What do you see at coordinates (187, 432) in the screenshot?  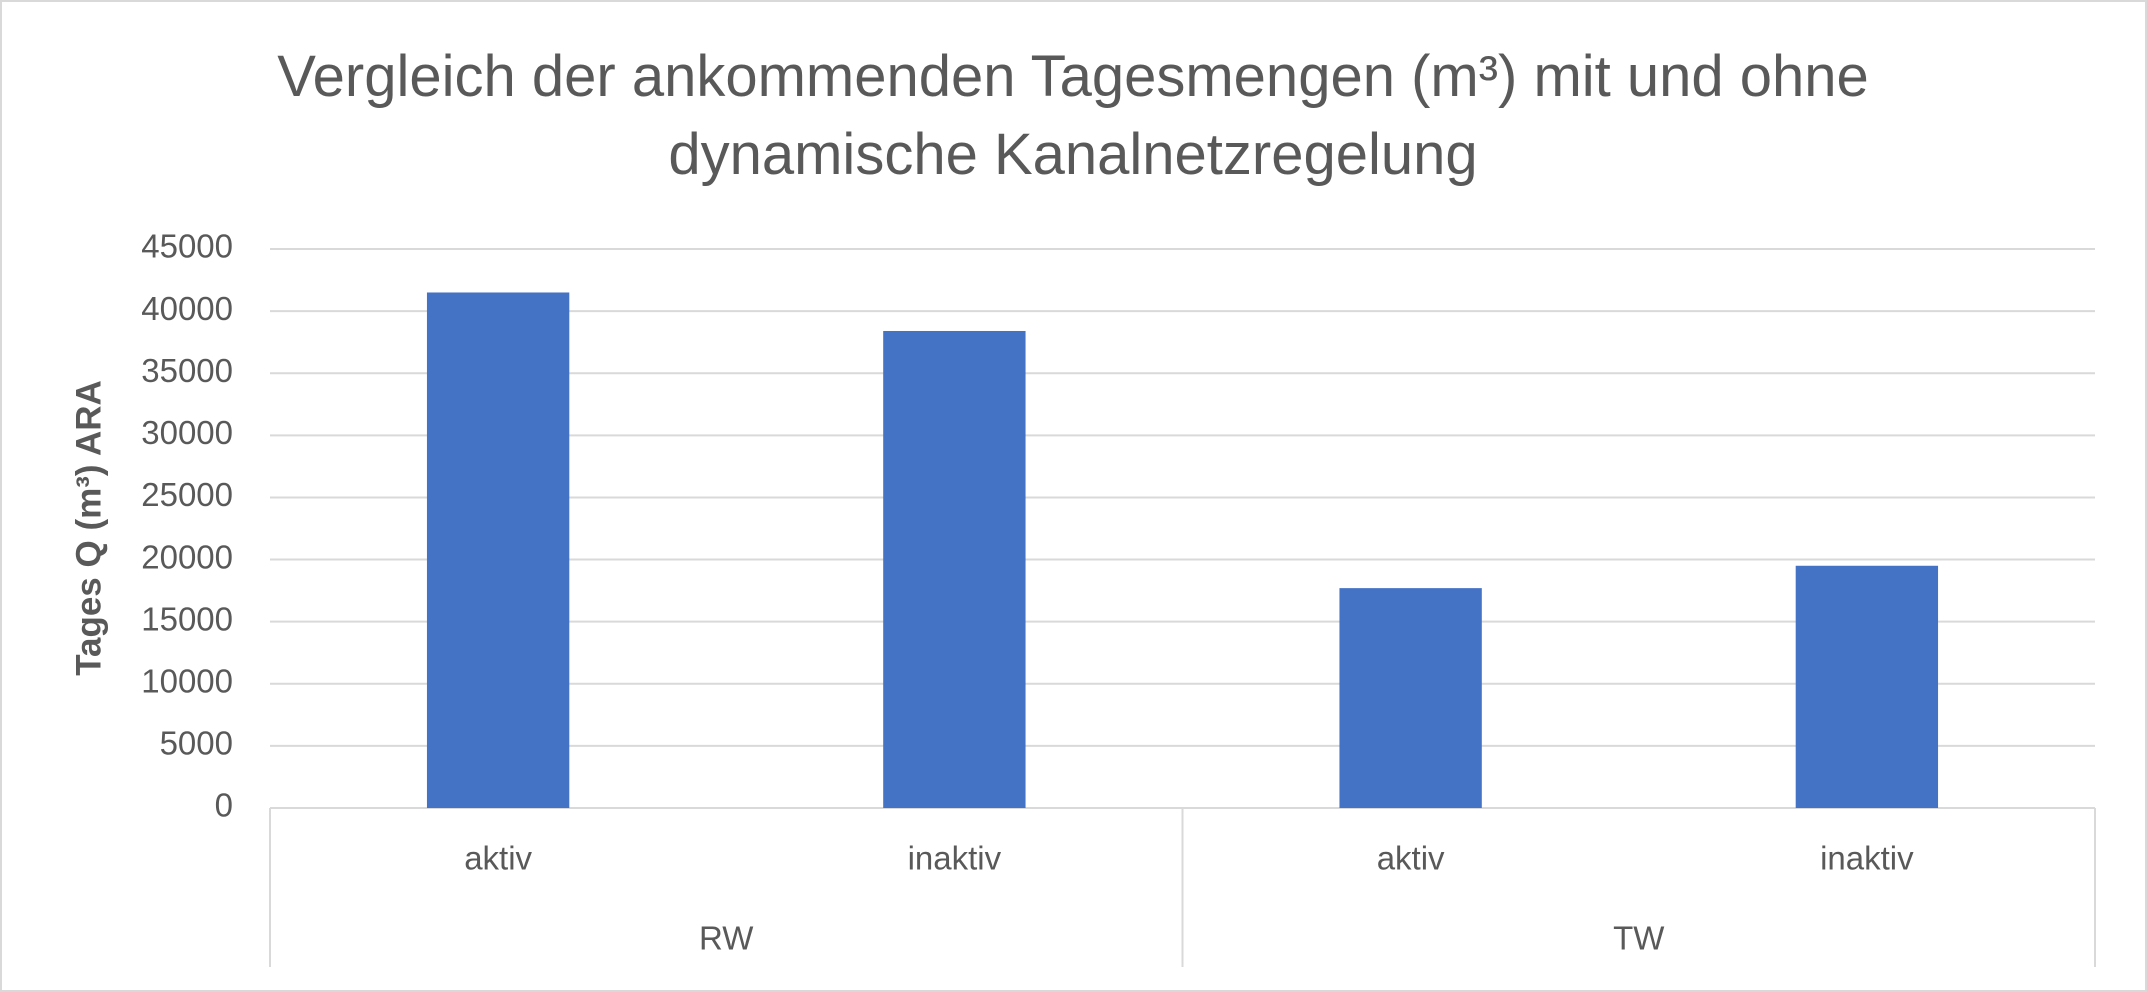 I see `y-tick-label: 30000` at bounding box center [187, 432].